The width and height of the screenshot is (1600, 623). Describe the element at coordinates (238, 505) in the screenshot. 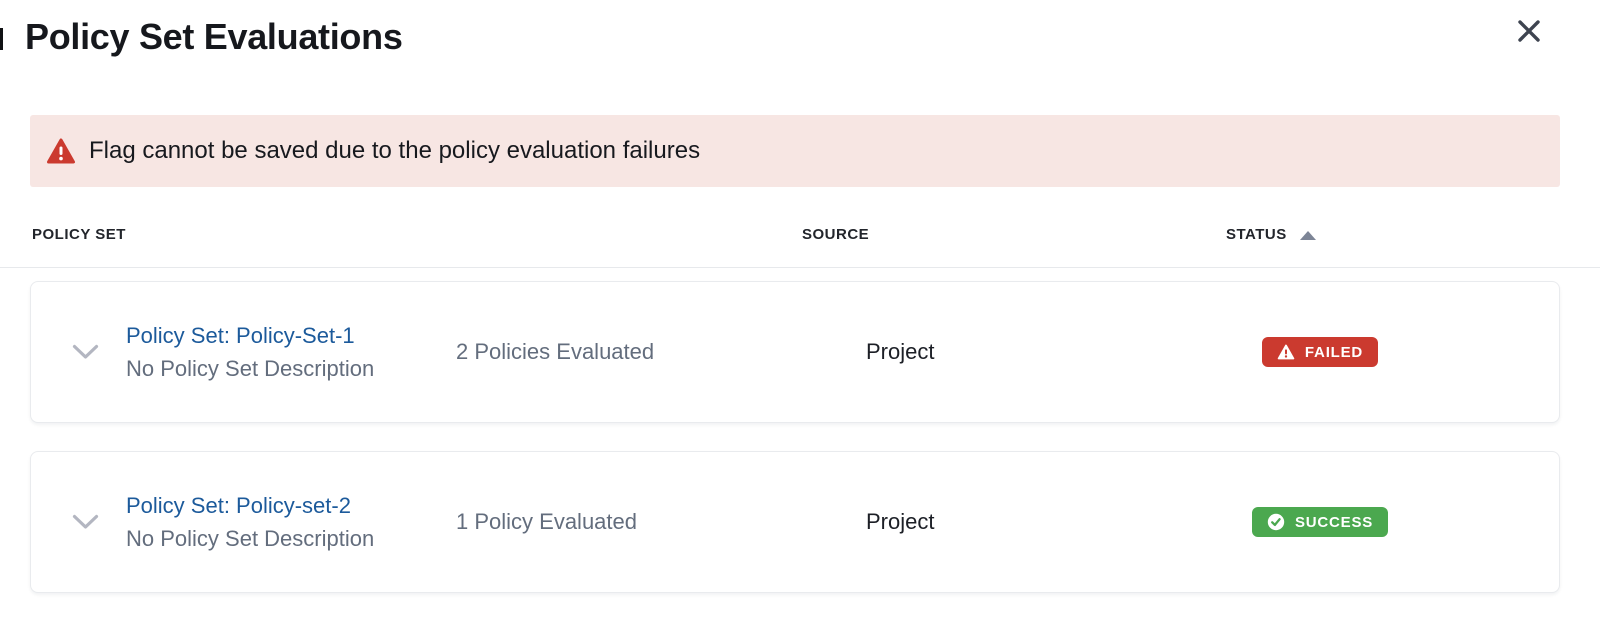

I see `policy-set-link: Policy Set: Policy-set-2` at that location.